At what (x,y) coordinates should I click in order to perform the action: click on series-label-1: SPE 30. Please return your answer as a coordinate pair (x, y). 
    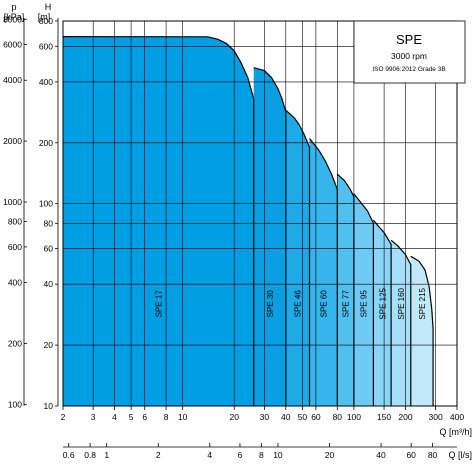
    Looking at the image, I should click on (270, 304).